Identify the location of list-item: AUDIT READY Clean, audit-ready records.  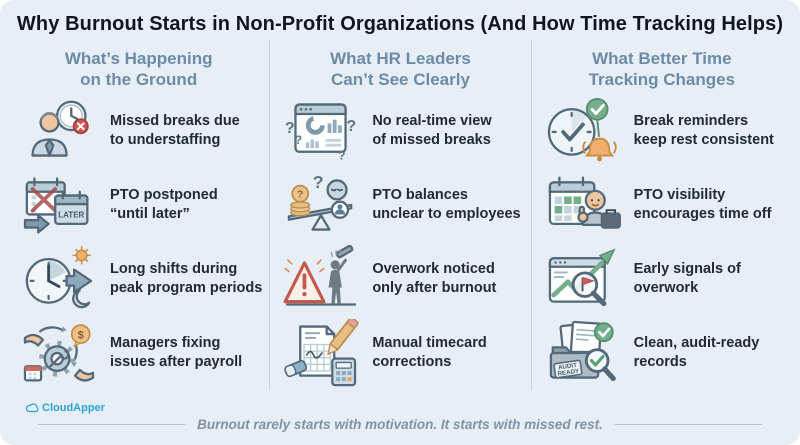
(662, 353).